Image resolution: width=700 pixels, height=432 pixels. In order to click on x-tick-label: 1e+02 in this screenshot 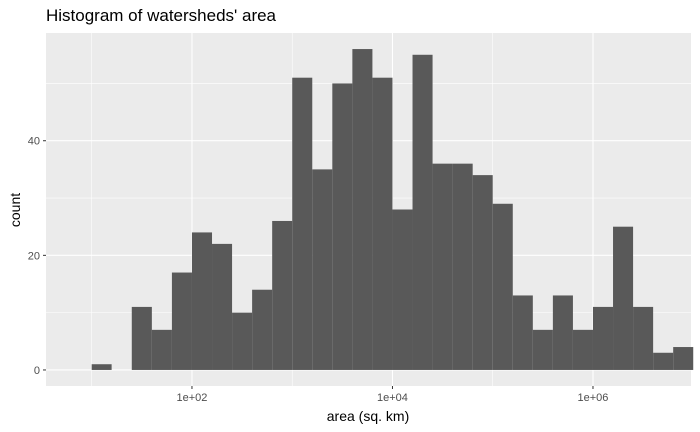, I will do `click(192, 398)`.